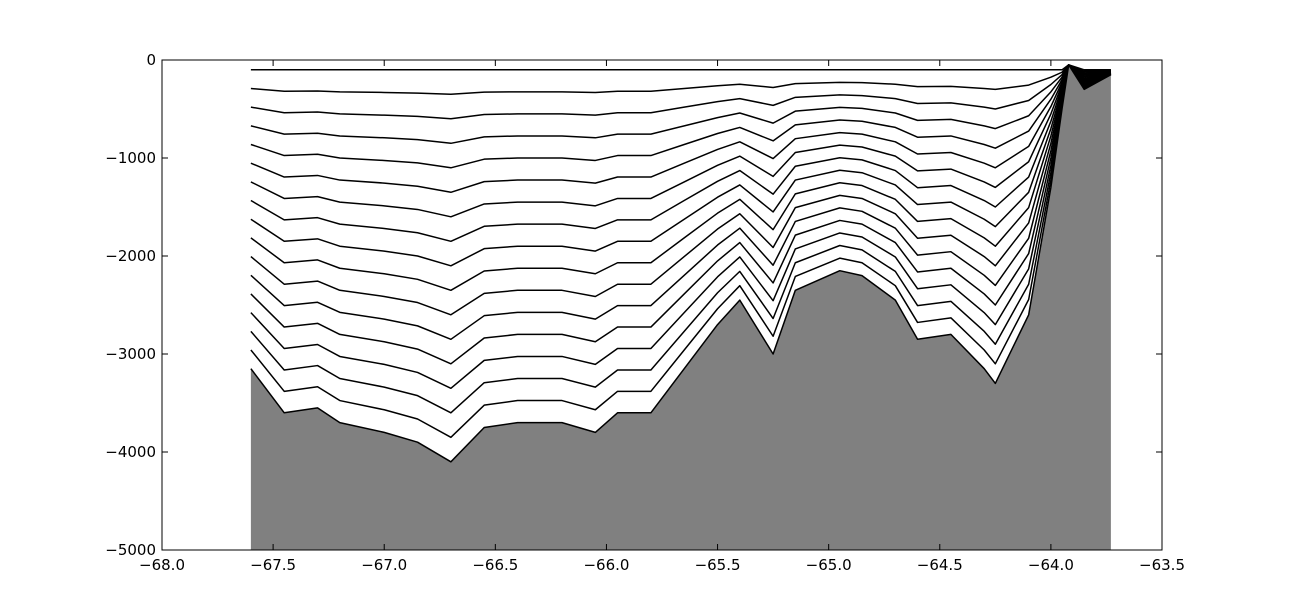 The height and width of the screenshot is (612, 1291). What do you see at coordinates (273, 565) in the screenshot?
I see `x-tick-label: −67.5` at bounding box center [273, 565].